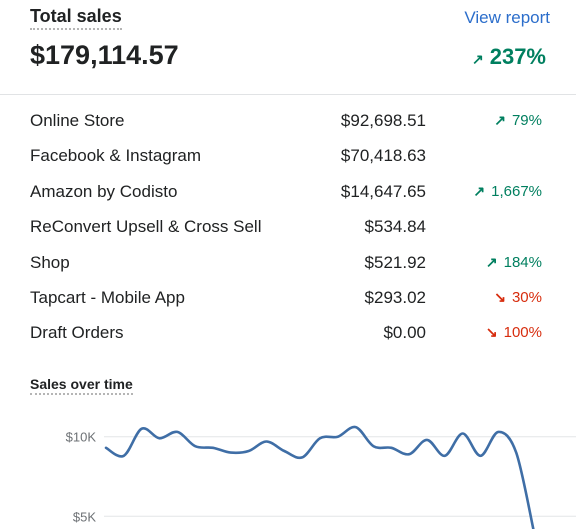 Image resolution: width=576 pixels, height=529 pixels. I want to click on card-header: Total sales View report, so click(290, 18).